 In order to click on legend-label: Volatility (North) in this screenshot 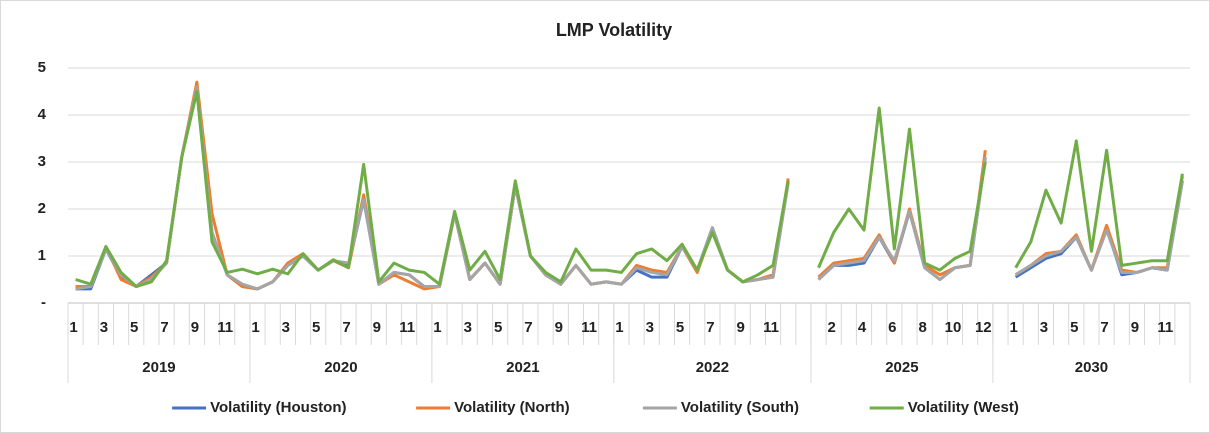, I will do `click(512, 407)`.